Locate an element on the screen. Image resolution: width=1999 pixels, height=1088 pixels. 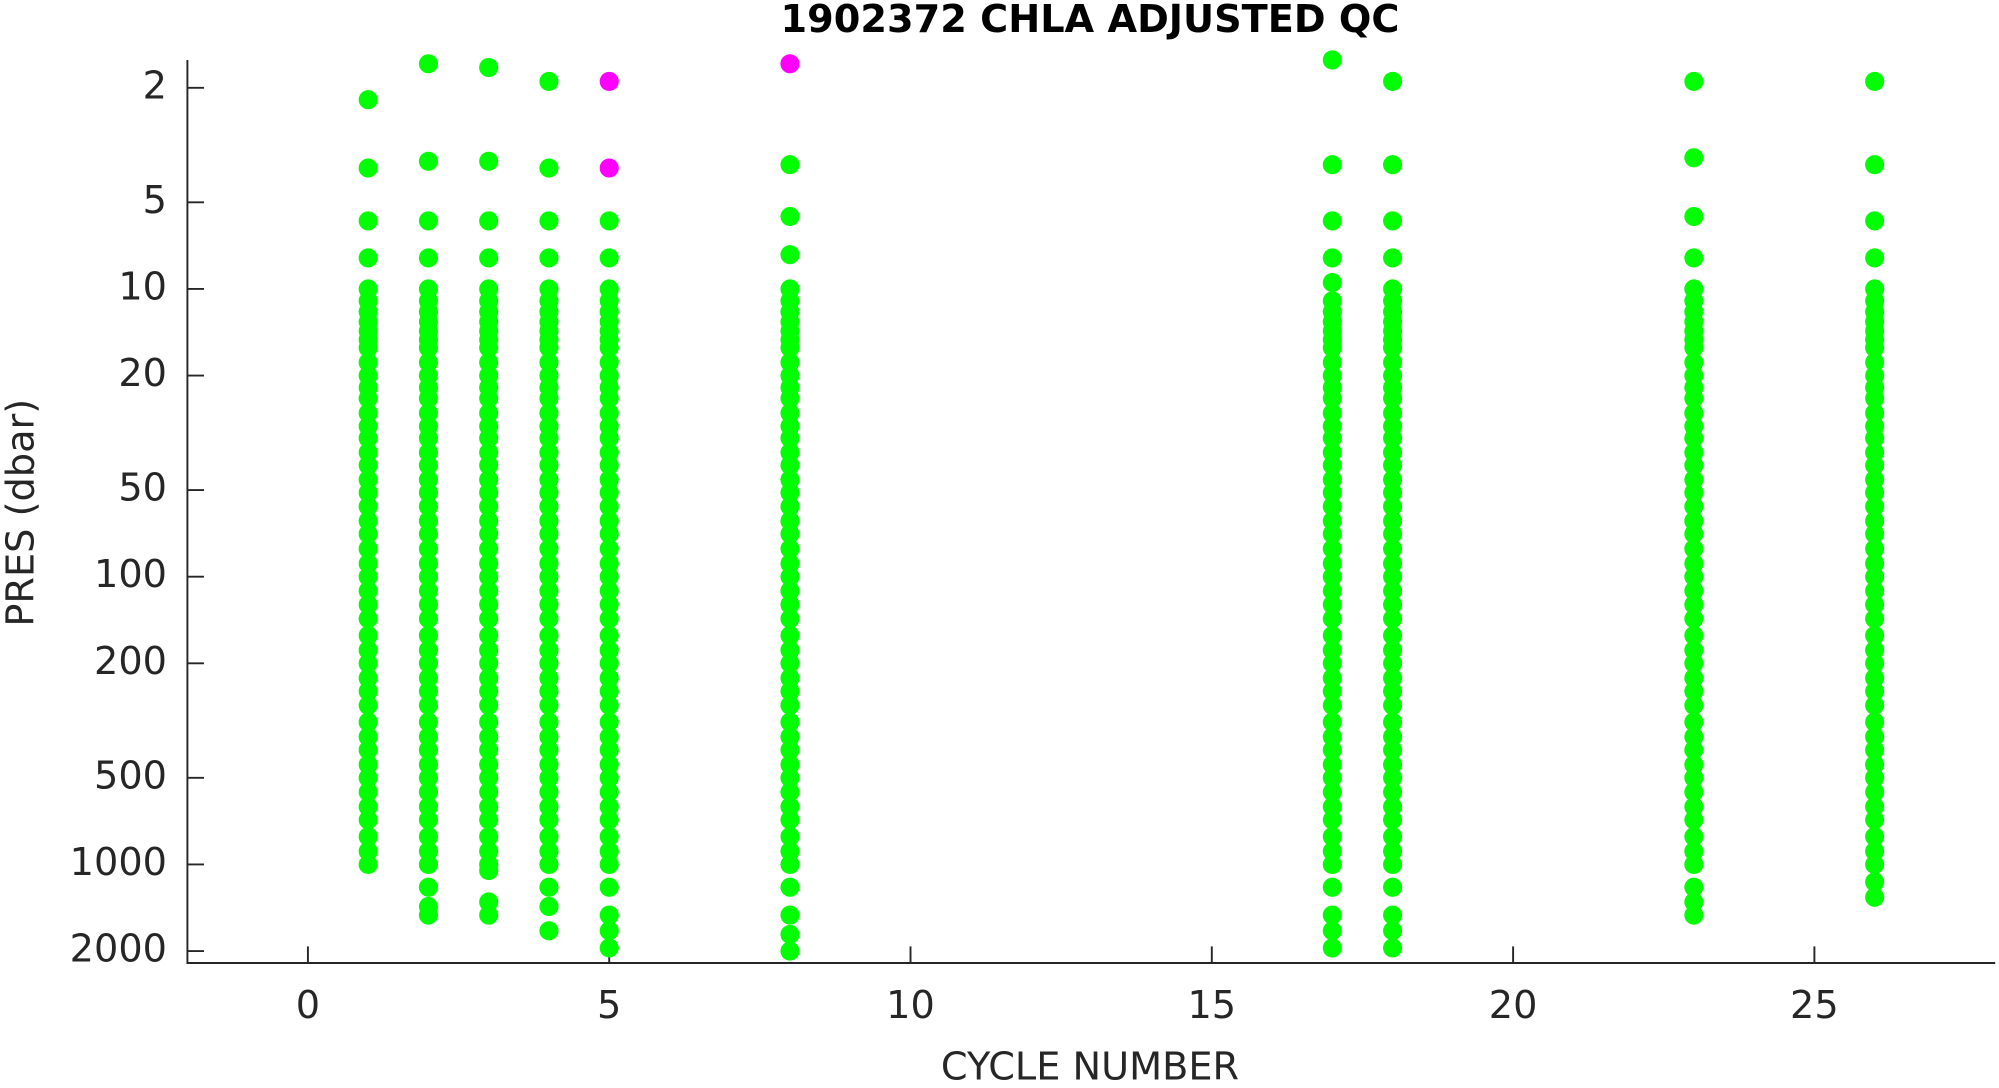
y-tick-label: 2 is located at coordinates (155, 85).